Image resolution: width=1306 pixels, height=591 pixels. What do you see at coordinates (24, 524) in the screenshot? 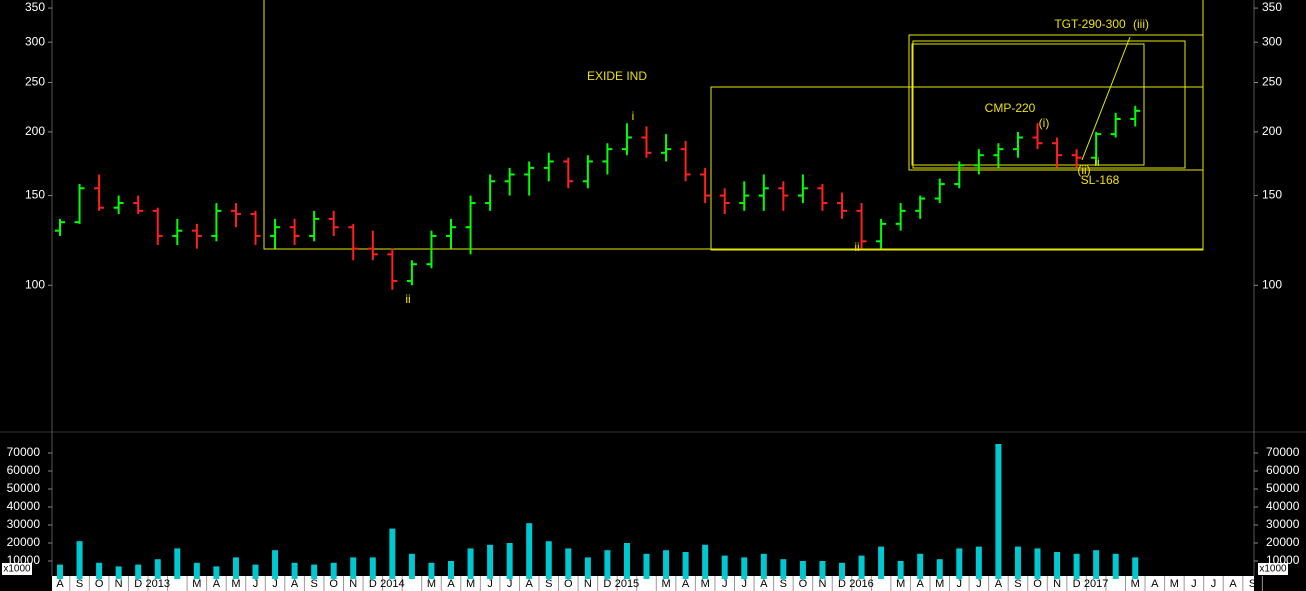
I see `volume-tick-label: 30000` at bounding box center [24, 524].